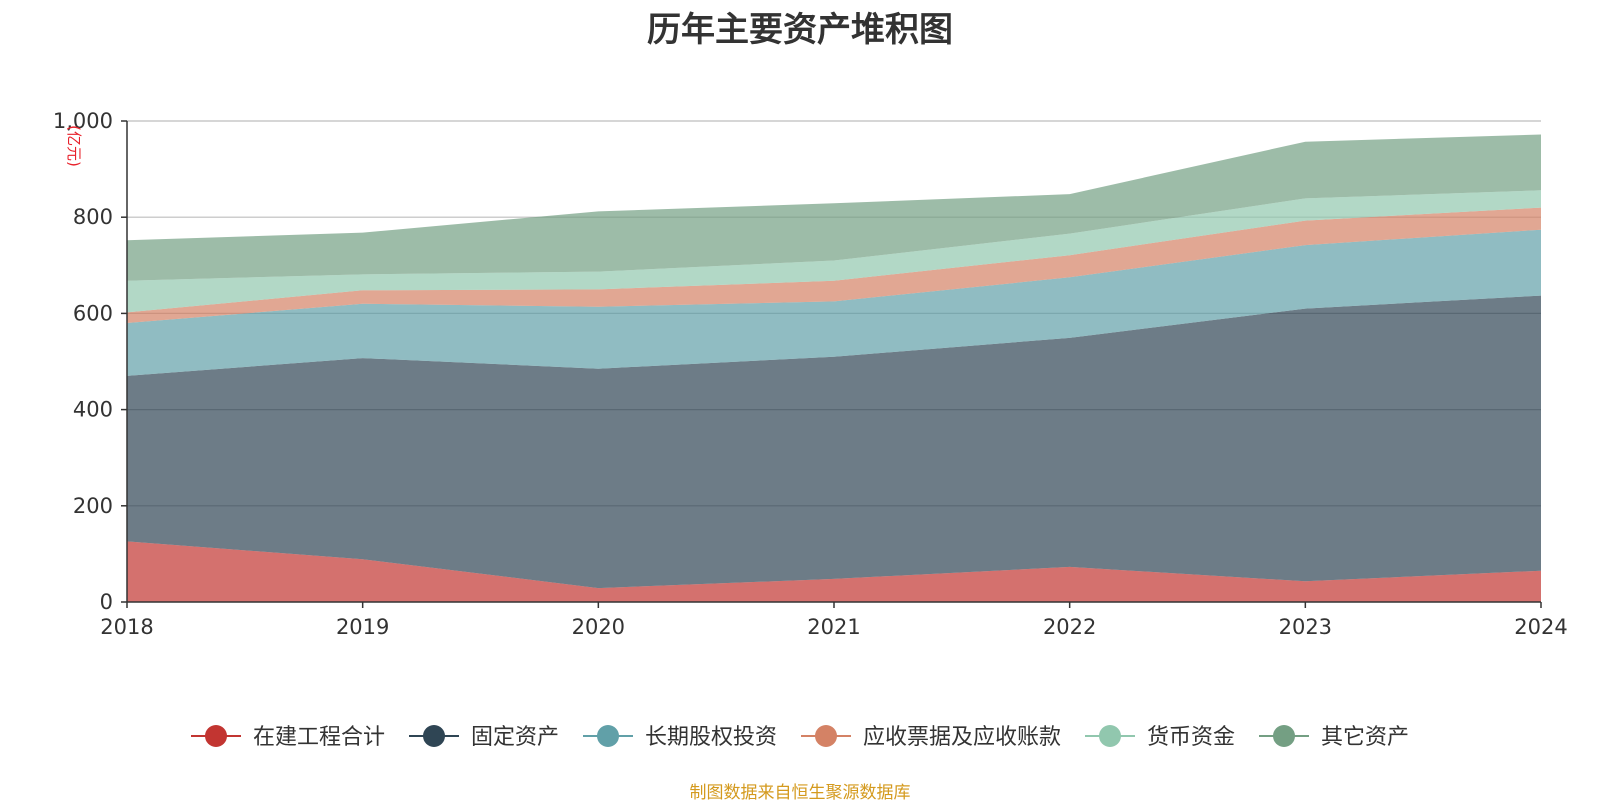 The height and width of the screenshot is (803, 1600). What do you see at coordinates (319, 737) in the screenshot?
I see `legend-label: 在建工程合计` at bounding box center [319, 737].